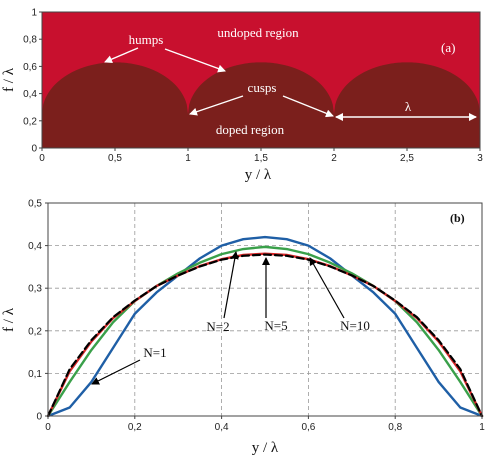 The image size is (485, 461). Describe the element at coordinates (395, 427) in the screenshot. I see `panel-b-x-tick-label: 0,8` at that location.